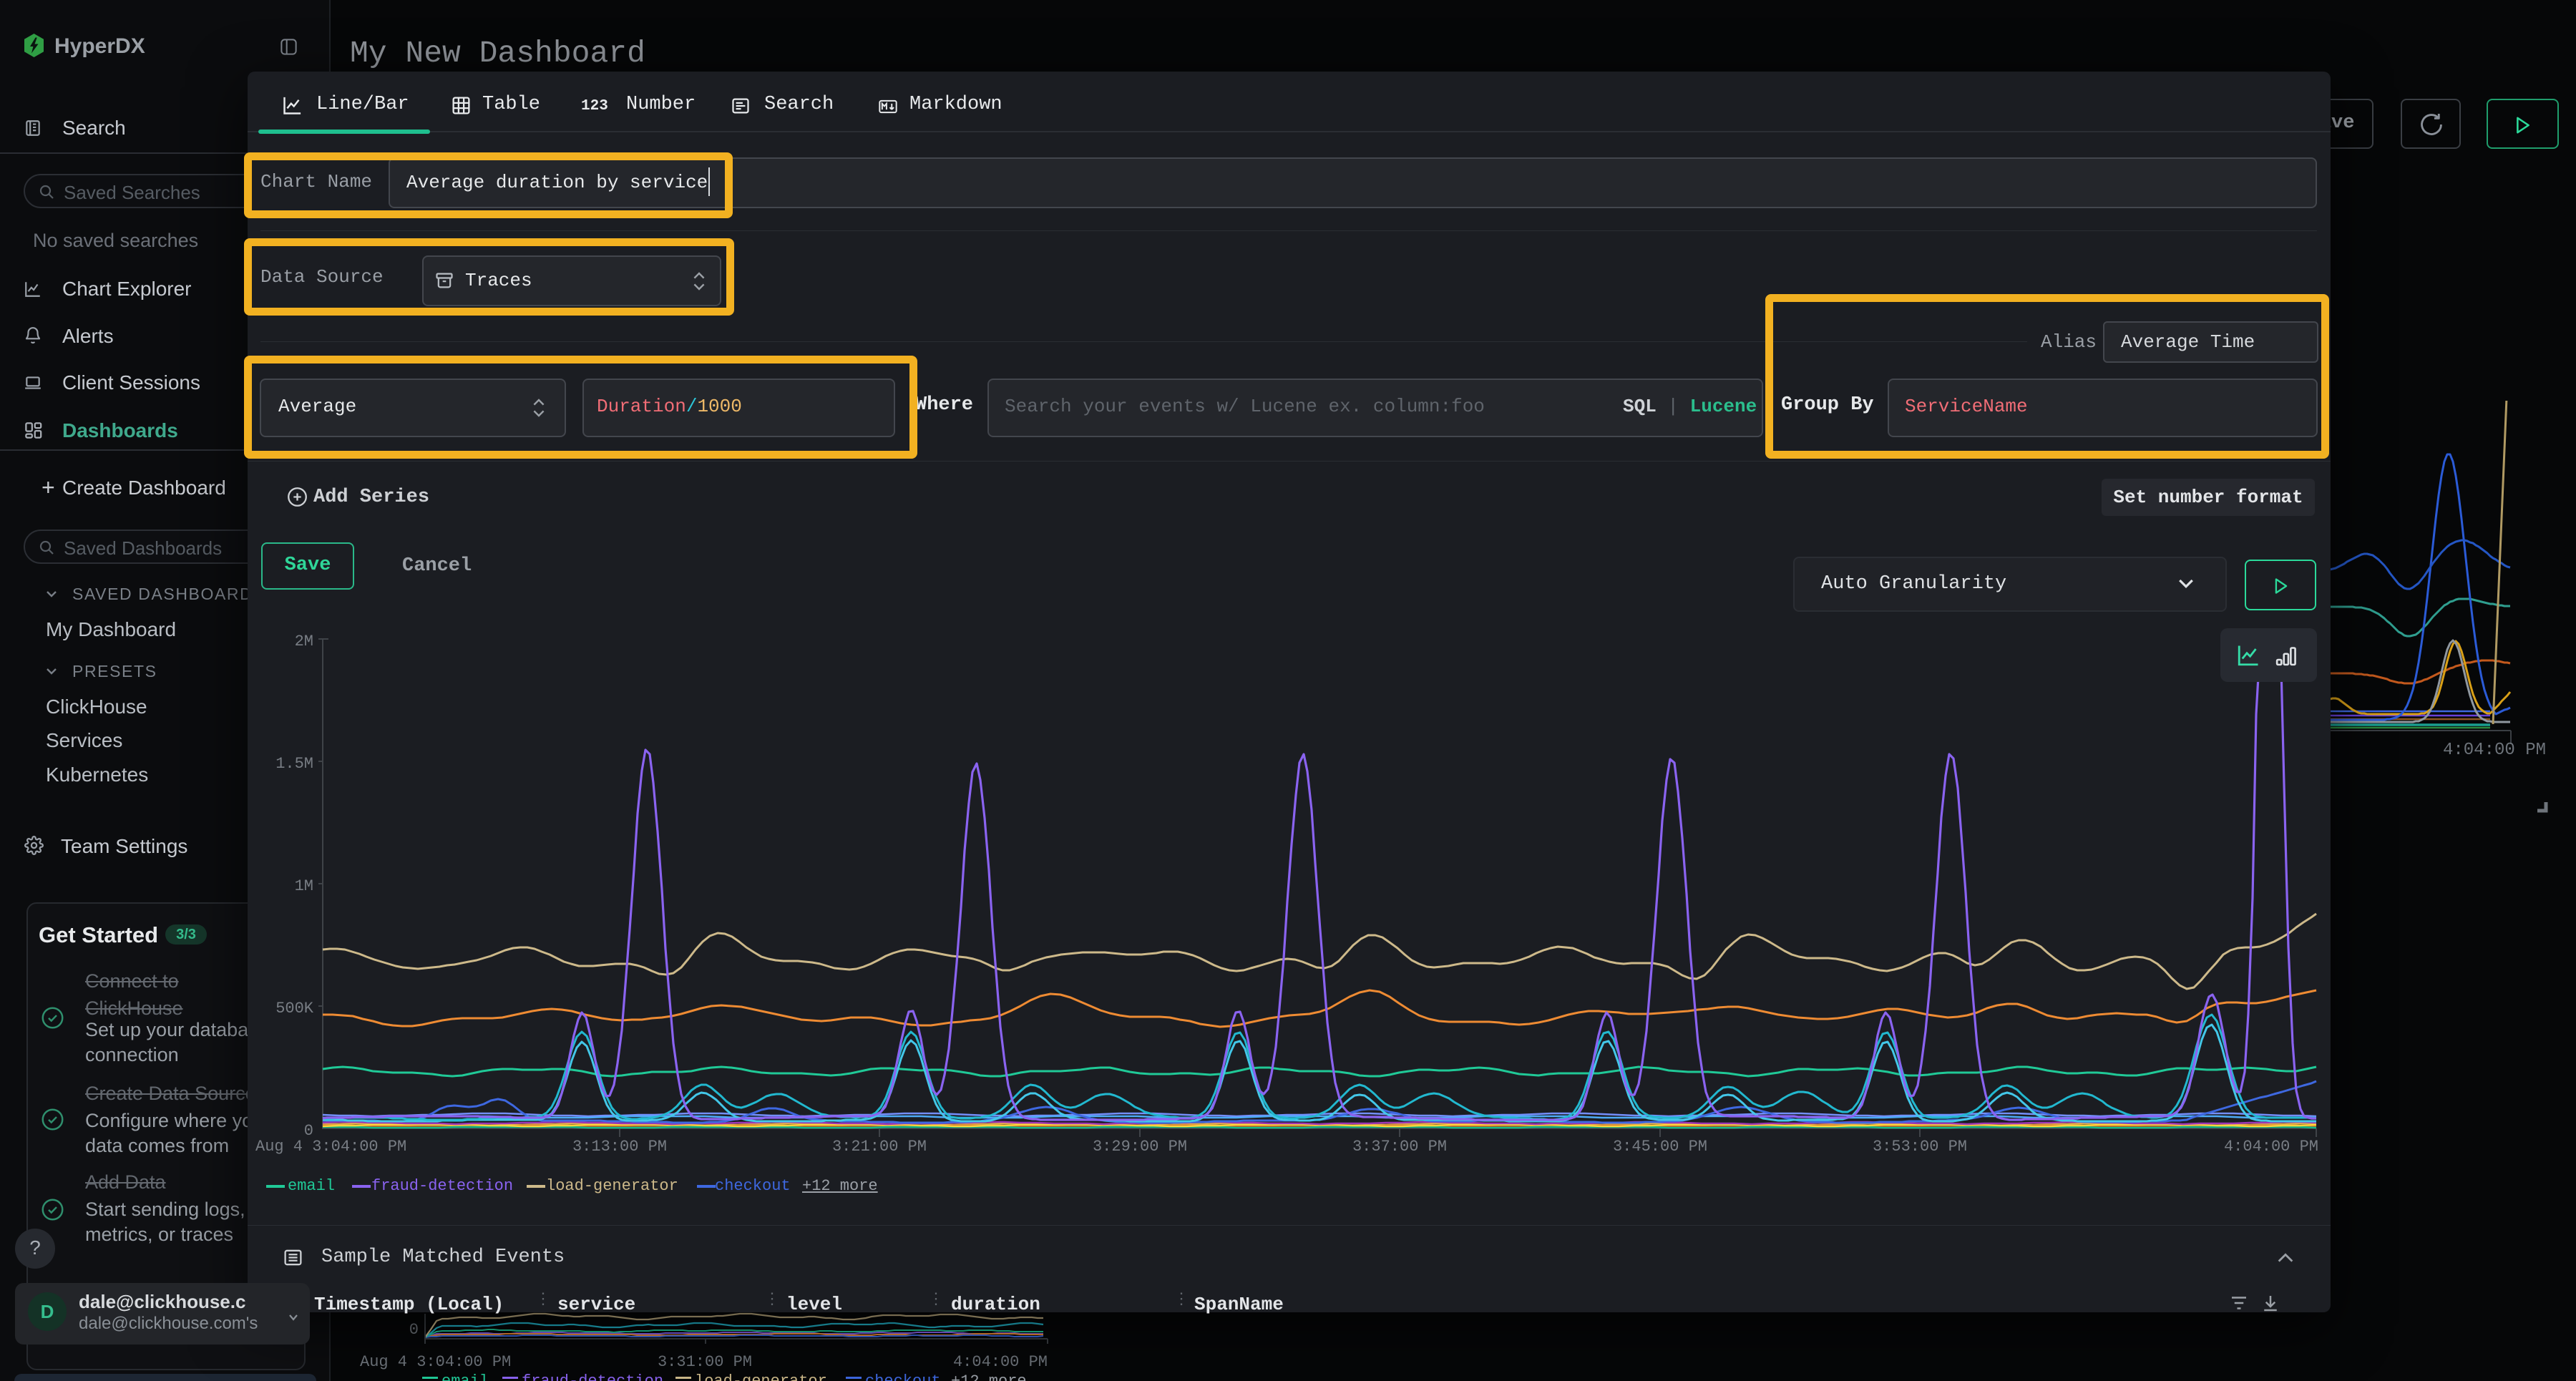 This screenshot has height=1381, width=2576. I want to click on svg-text: 500K, so click(294, 1009).